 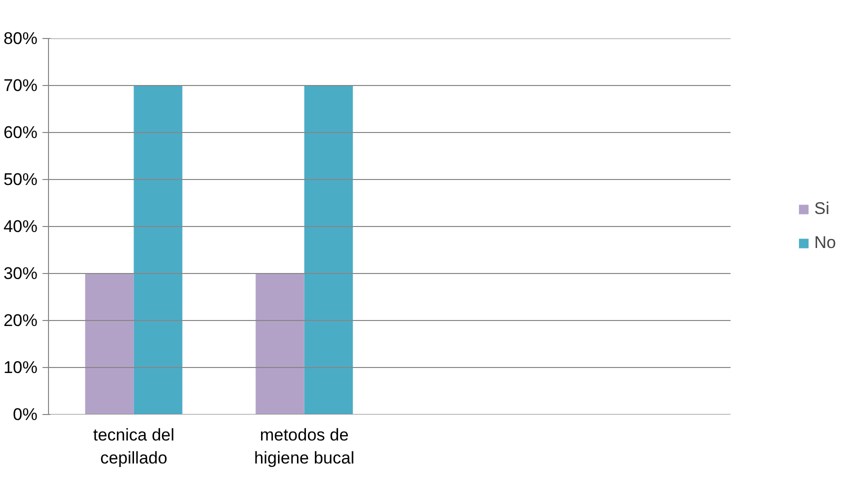 What do you see at coordinates (20, 85) in the screenshot?
I see `y-tick-label: 70%` at bounding box center [20, 85].